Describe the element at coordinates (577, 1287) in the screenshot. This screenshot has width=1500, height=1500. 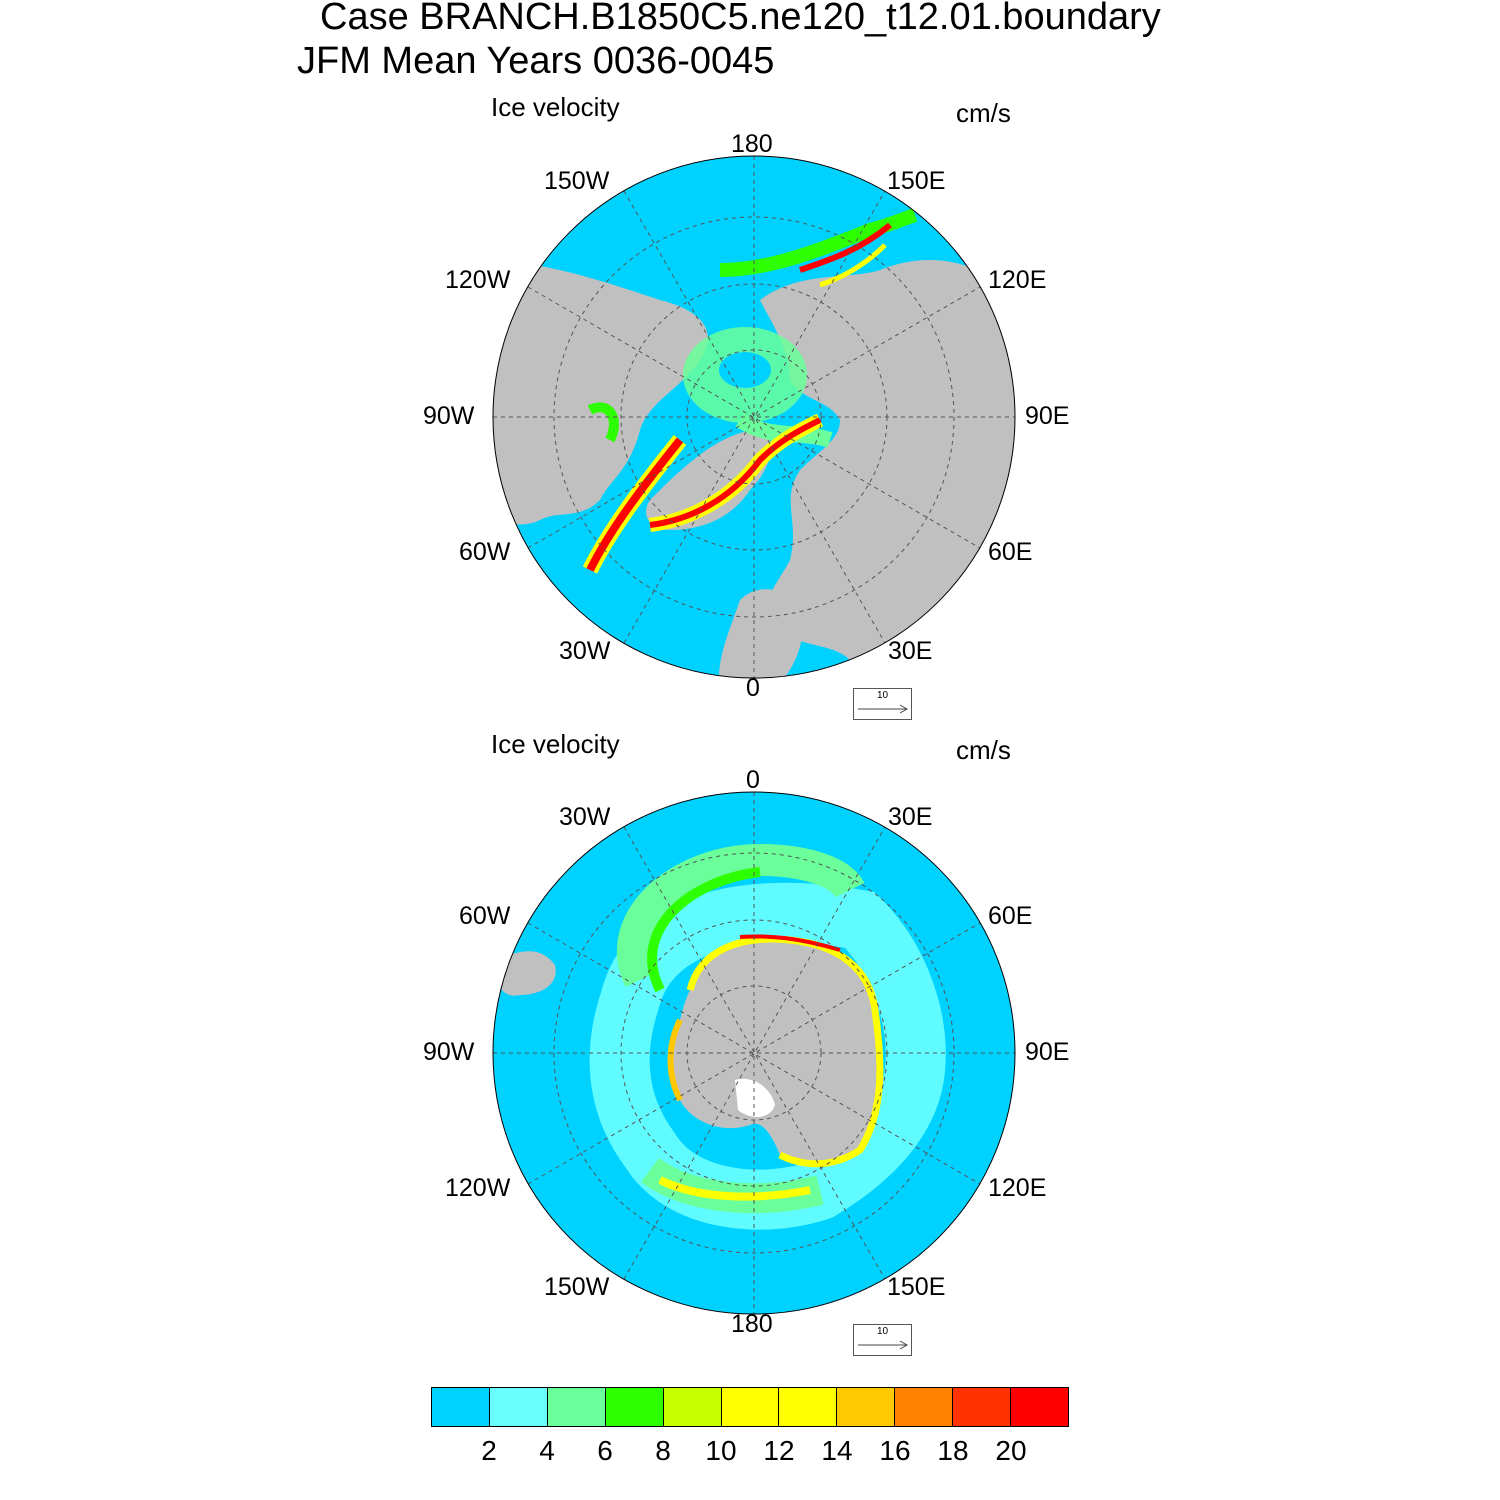
I see `south-lon-label-bottom-left: 150W` at that location.